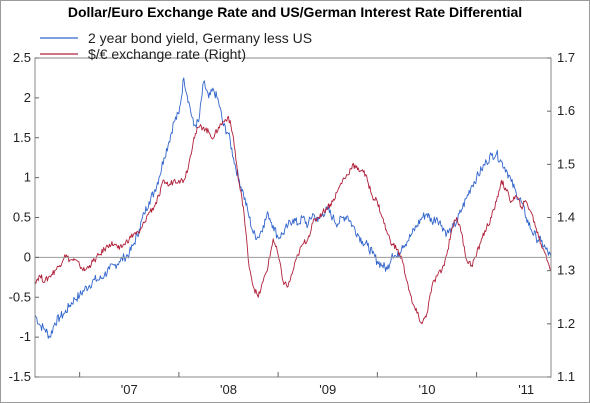 The width and height of the screenshot is (590, 403). I want to click on left-axis-tick-label: -1.5, so click(20, 376).